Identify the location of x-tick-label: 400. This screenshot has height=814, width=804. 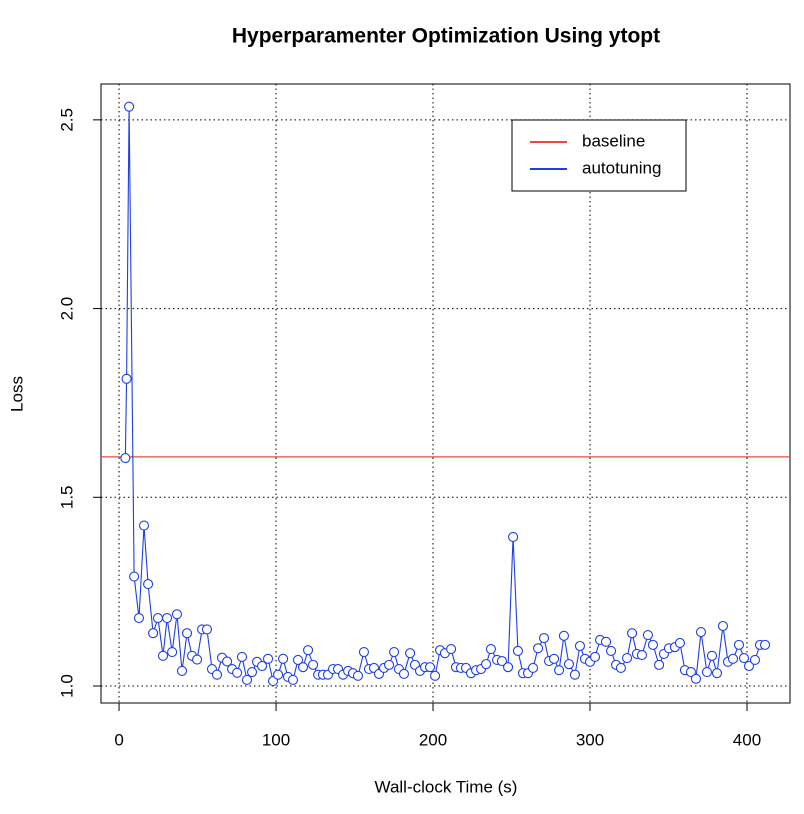
(747, 739).